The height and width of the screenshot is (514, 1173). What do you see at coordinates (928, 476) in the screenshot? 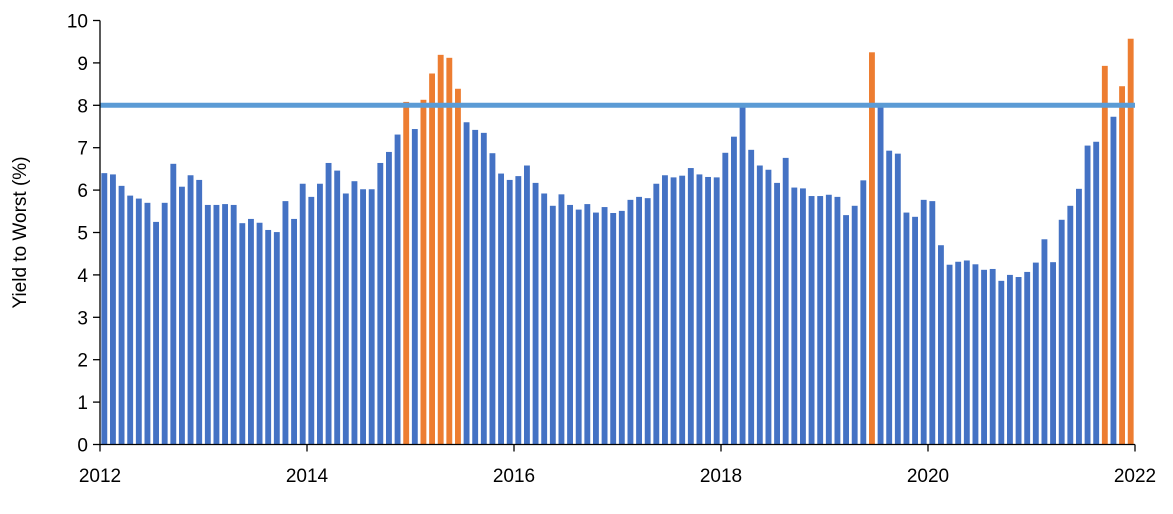
I see `x-tick-label: 2020` at bounding box center [928, 476].